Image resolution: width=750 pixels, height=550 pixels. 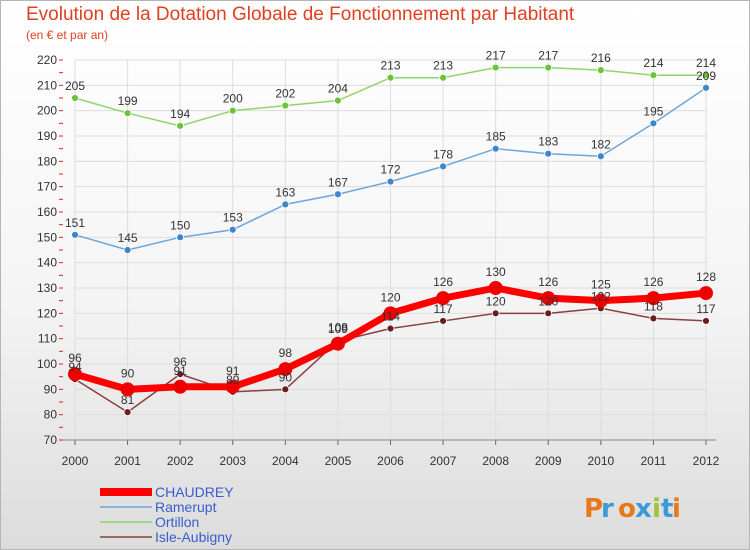 I want to click on proxiti-logo: Pr o x i ti, so click(x=632, y=509).